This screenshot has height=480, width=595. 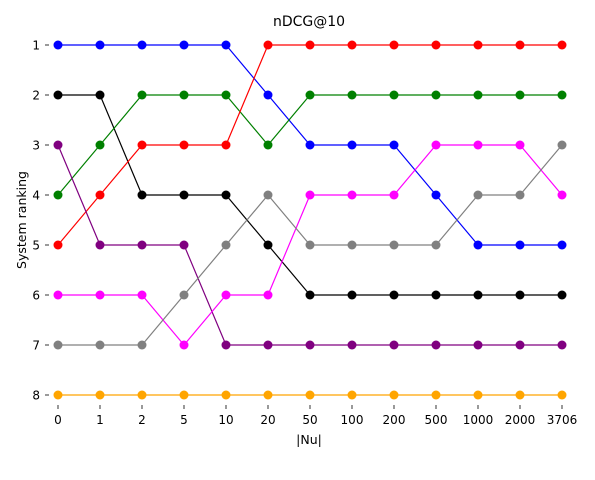 What do you see at coordinates (352, 420) in the screenshot?
I see `x-tick-label: 100` at bounding box center [352, 420].